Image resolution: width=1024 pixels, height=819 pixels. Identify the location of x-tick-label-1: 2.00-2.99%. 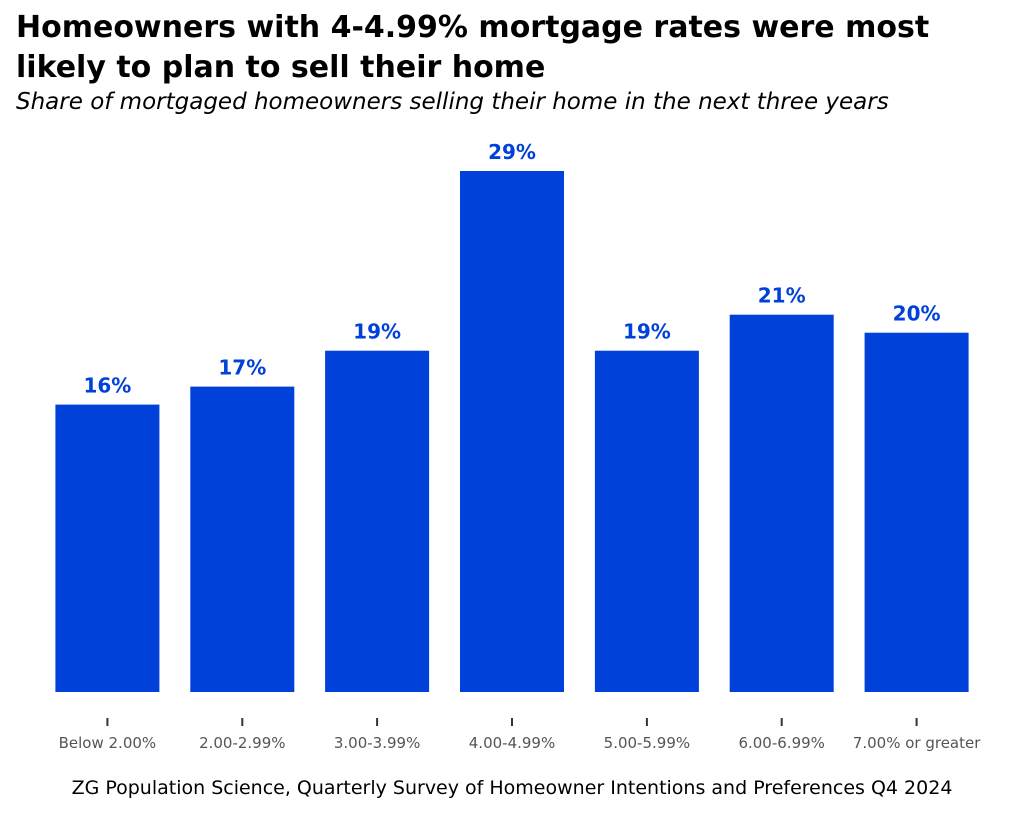
(242, 743).